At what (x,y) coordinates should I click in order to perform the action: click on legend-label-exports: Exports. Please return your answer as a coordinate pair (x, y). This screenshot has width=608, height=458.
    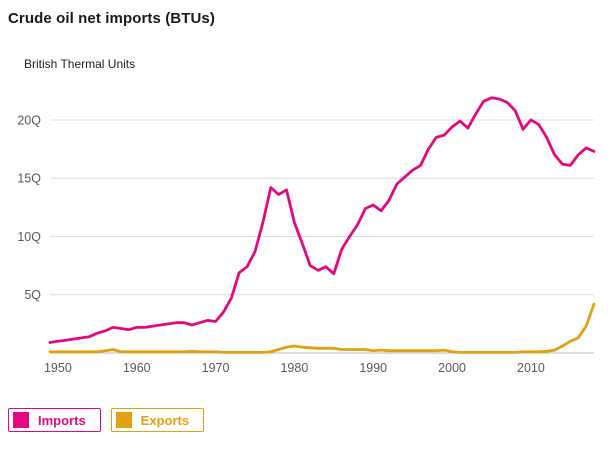
    Looking at the image, I should click on (165, 420).